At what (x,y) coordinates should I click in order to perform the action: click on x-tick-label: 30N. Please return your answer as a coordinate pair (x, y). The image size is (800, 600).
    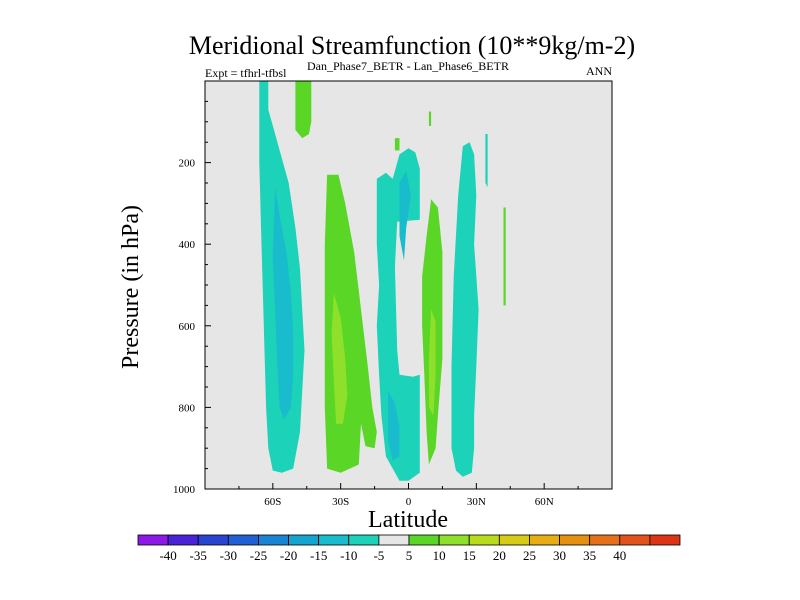
    Looking at the image, I should click on (476, 502).